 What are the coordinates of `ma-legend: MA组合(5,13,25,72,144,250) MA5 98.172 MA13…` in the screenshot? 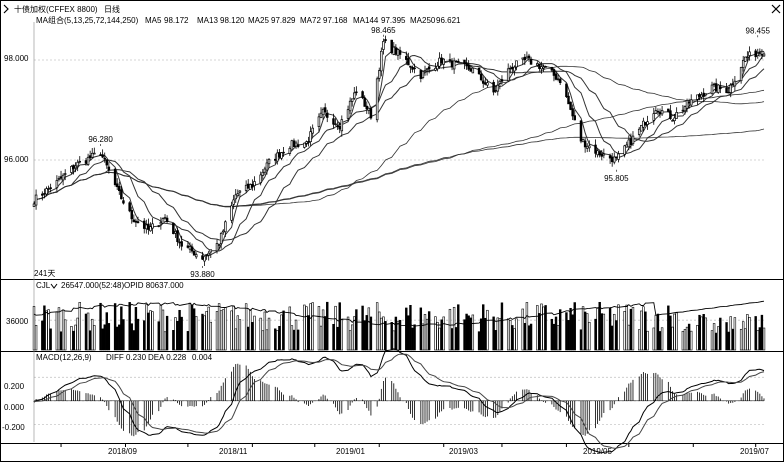 It's located at (248, 20).